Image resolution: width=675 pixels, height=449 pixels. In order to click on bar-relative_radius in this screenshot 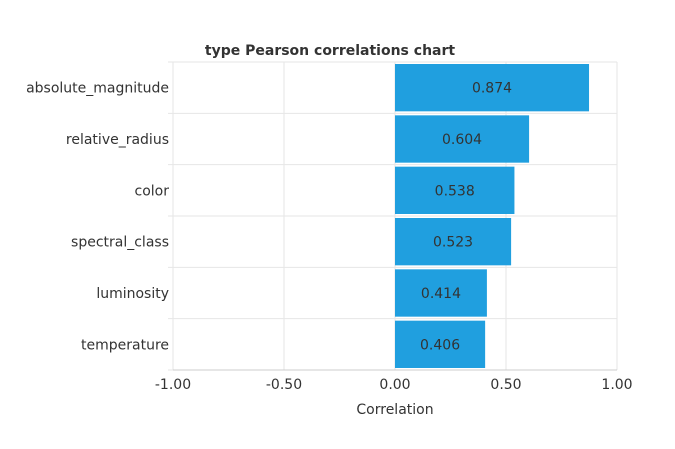, I will do `click(462, 139)`.